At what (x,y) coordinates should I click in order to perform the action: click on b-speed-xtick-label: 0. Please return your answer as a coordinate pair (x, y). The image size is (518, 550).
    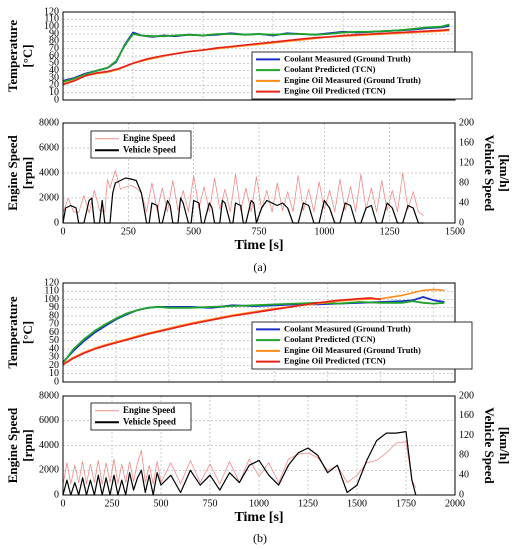
    Looking at the image, I should click on (63, 503).